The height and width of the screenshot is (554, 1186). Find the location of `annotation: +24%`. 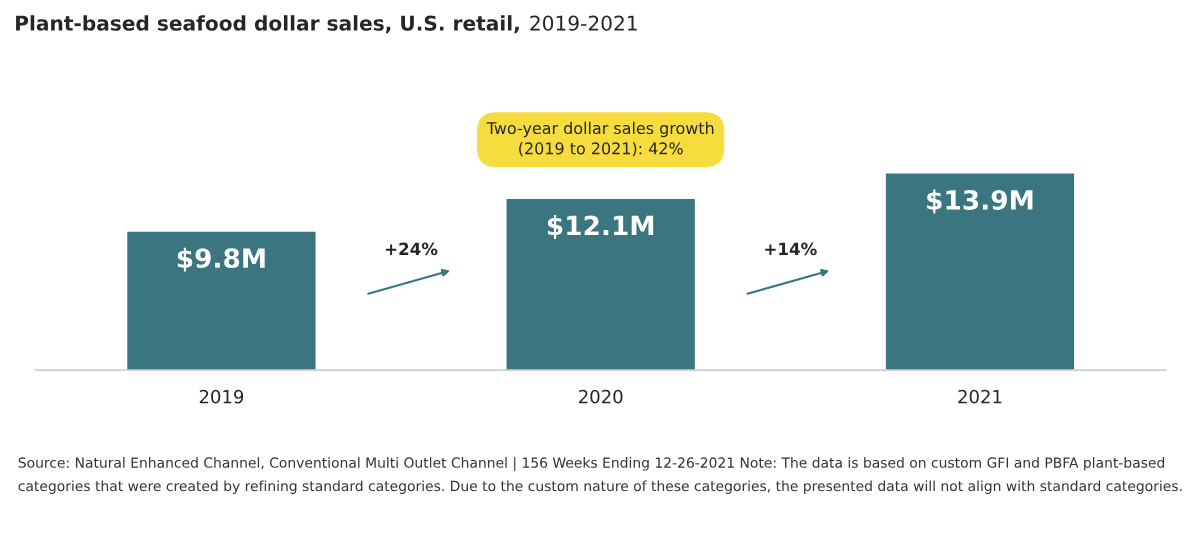

annotation: +24% is located at coordinates (411, 249).